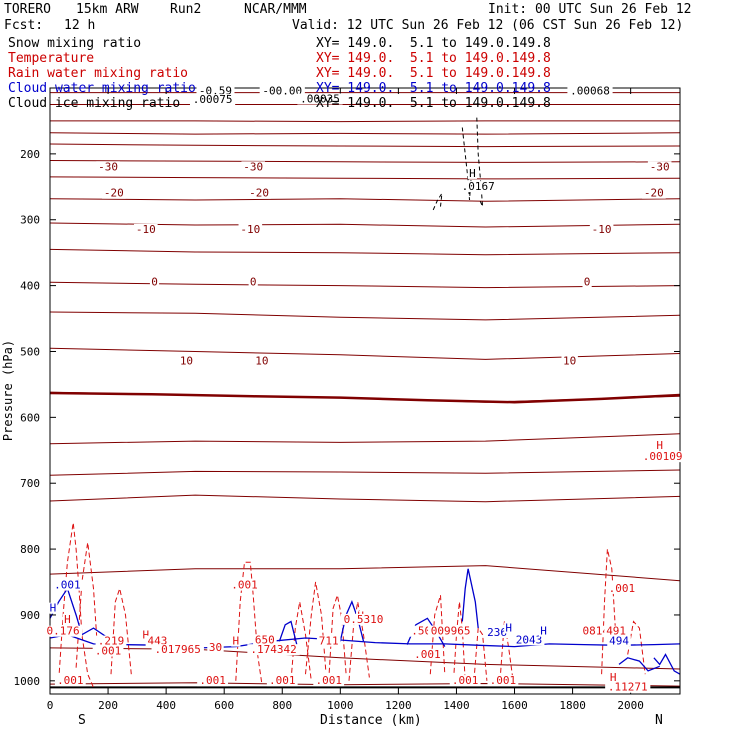  What do you see at coordinates (30, 351) in the screenshot?
I see `y-tick-label-500: 500` at bounding box center [30, 351].